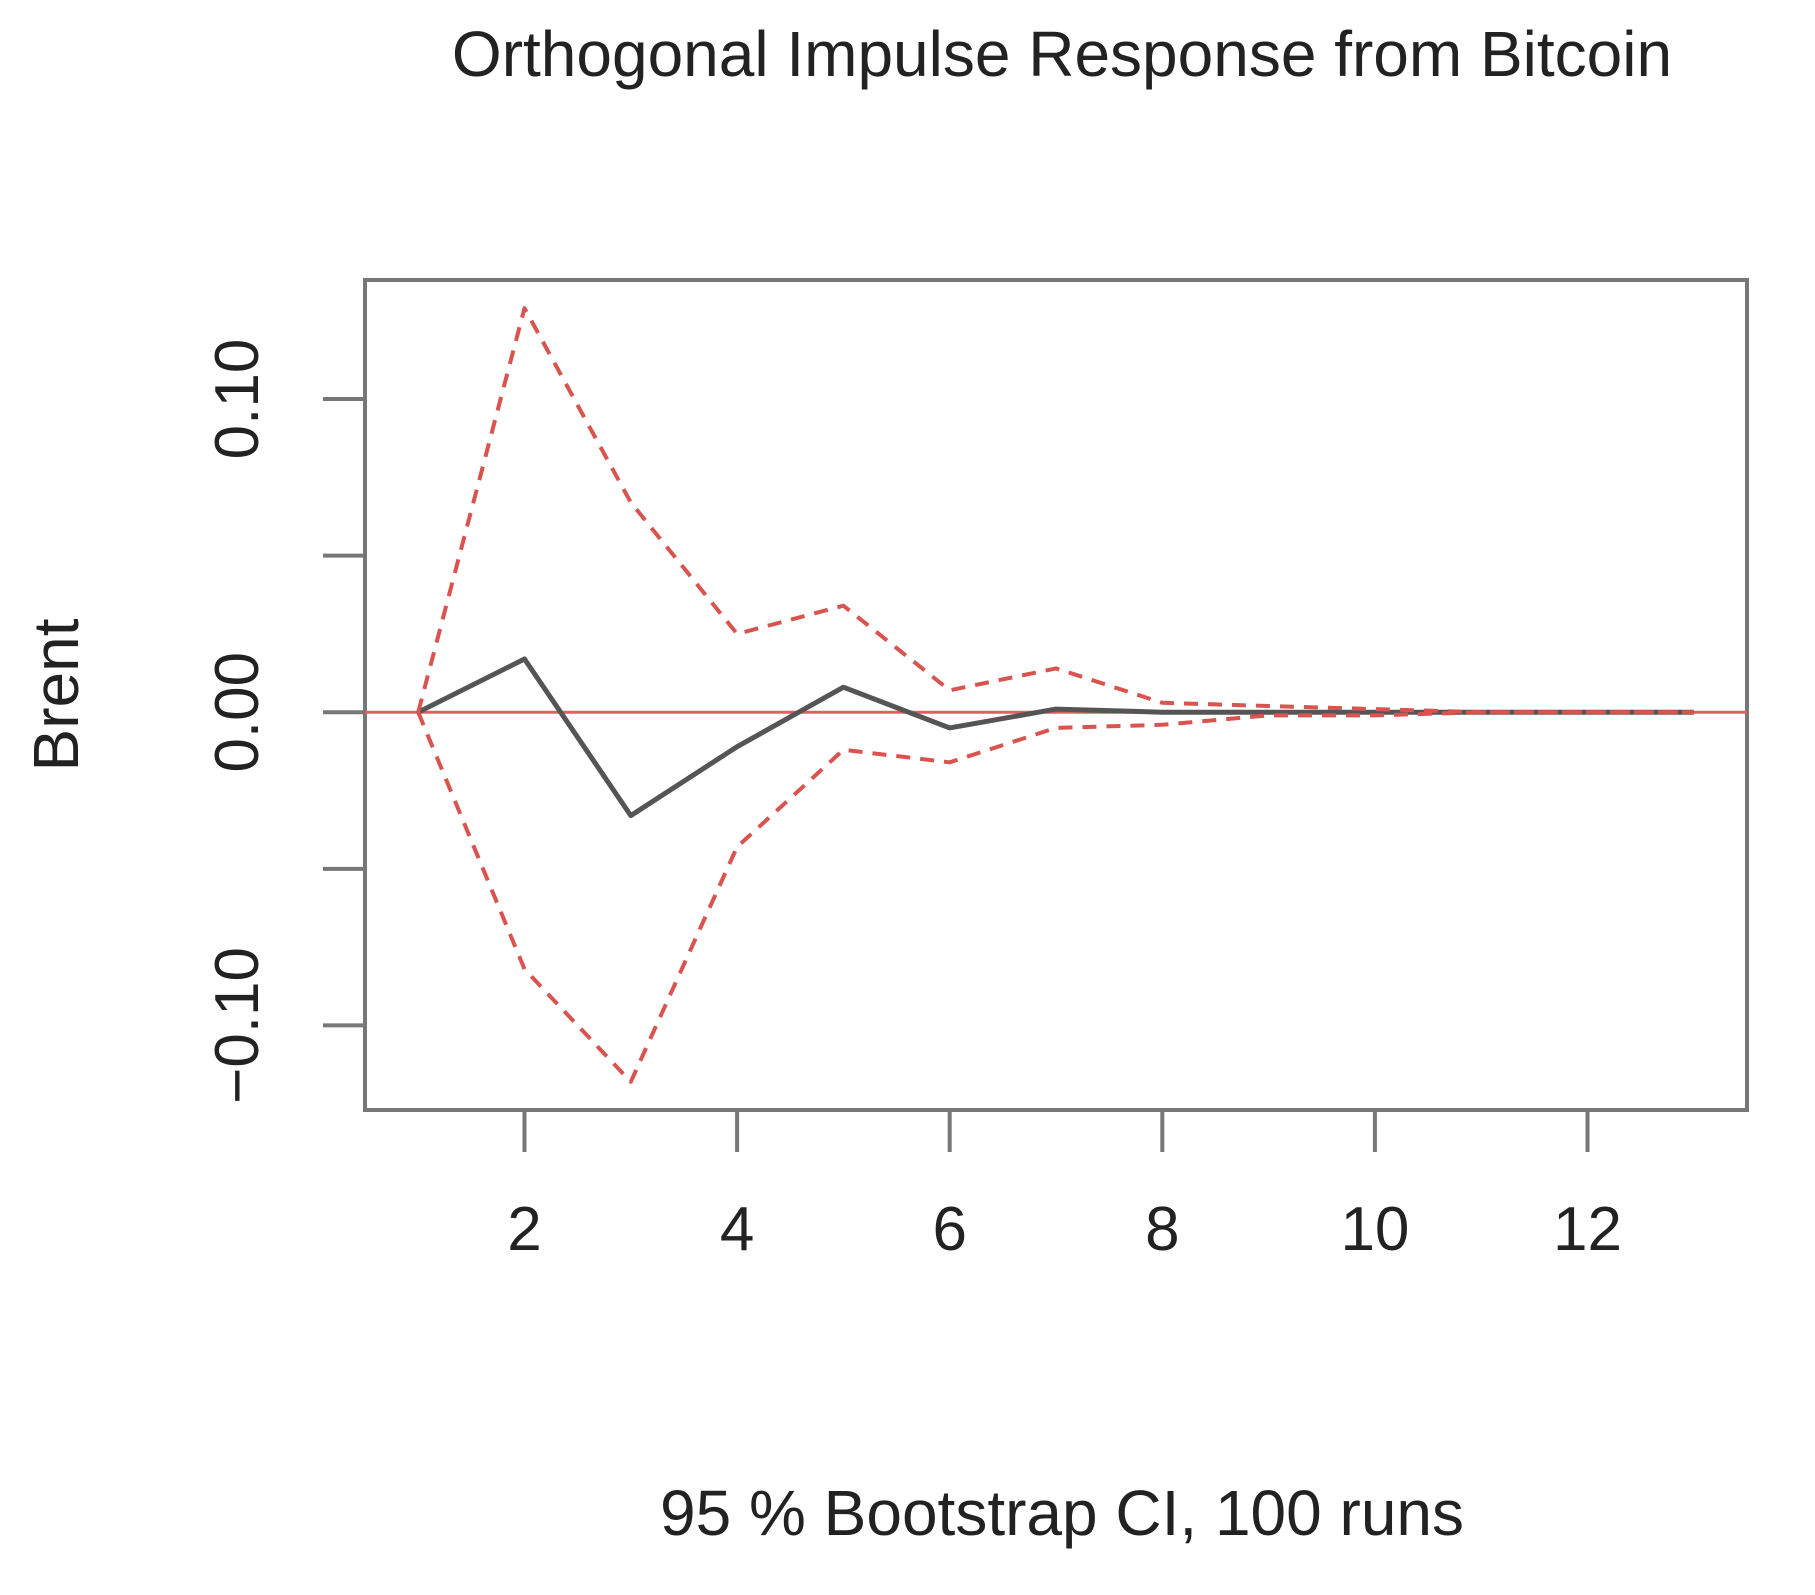 The width and height of the screenshot is (1815, 1595). Describe the element at coordinates (737, 1229) in the screenshot. I see `x-tick-label: 4` at that location.